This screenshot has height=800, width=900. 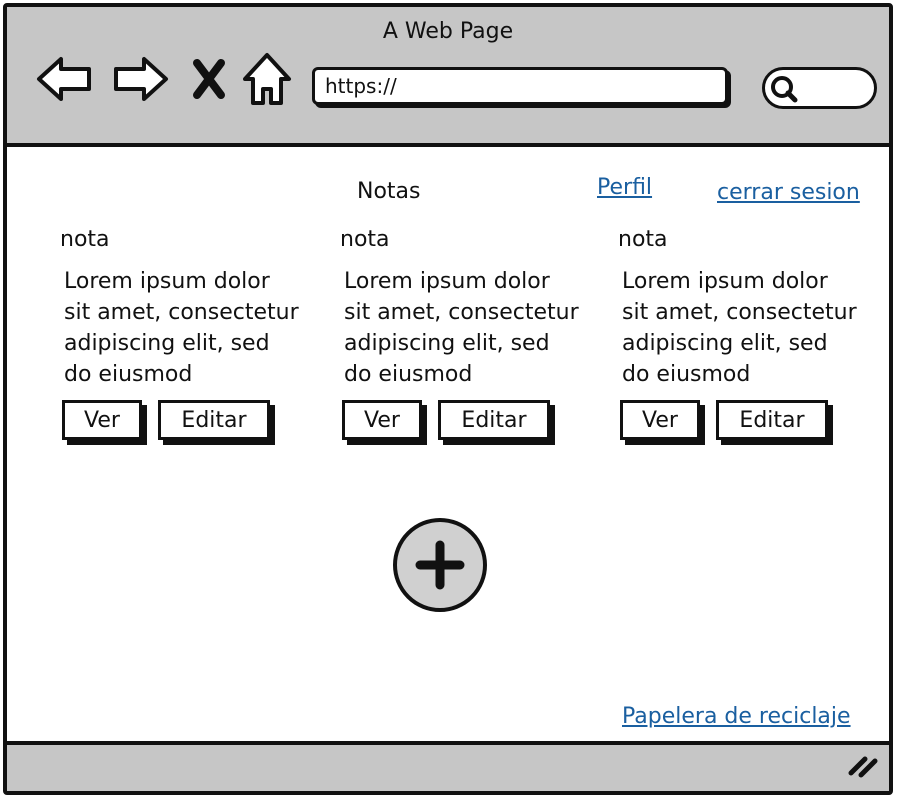 What do you see at coordinates (819, 88) in the screenshot?
I see `search-input` at bounding box center [819, 88].